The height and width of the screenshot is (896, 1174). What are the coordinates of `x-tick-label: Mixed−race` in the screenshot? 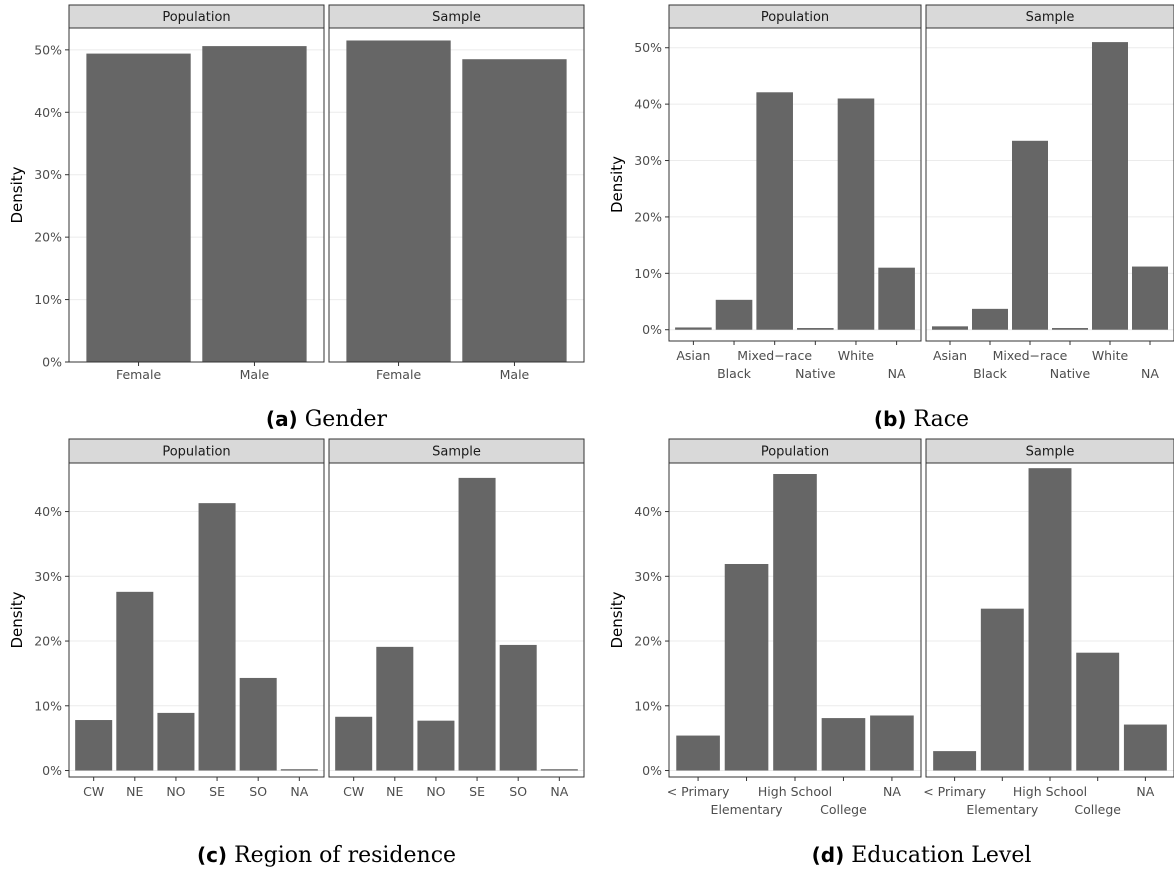 It's located at (774, 355).